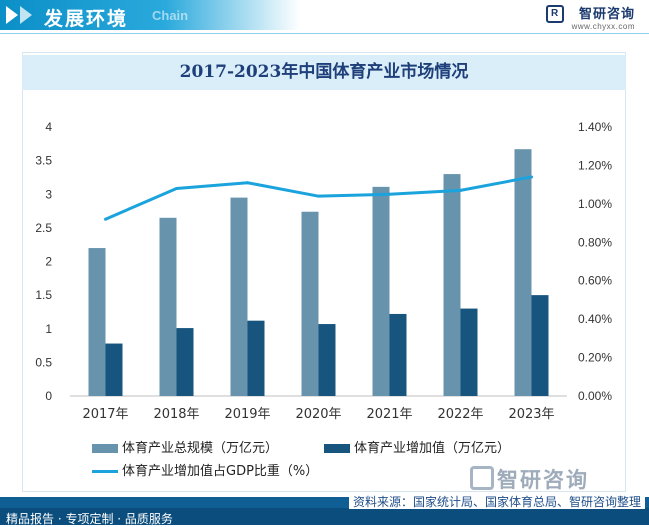 This screenshot has height=527, width=649. What do you see at coordinates (48, 396) in the screenshot?
I see `y-left-tick-label: 0` at bounding box center [48, 396].